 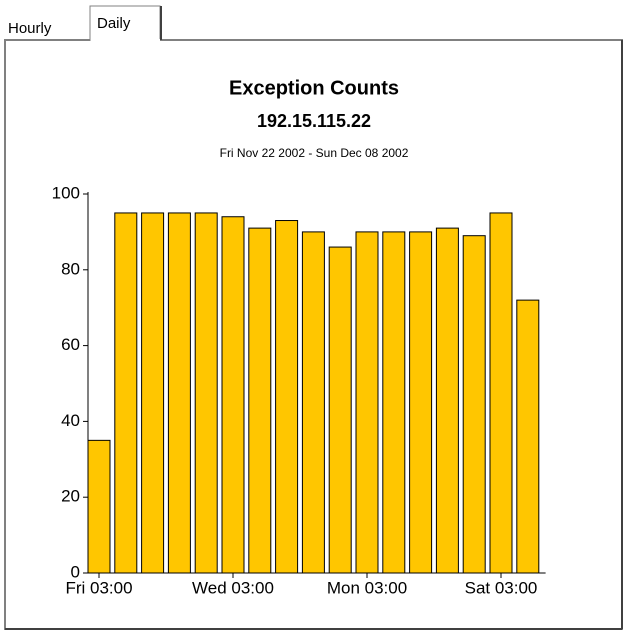 What do you see at coordinates (66, 192) in the screenshot?
I see `y-tick-label: 100` at bounding box center [66, 192].